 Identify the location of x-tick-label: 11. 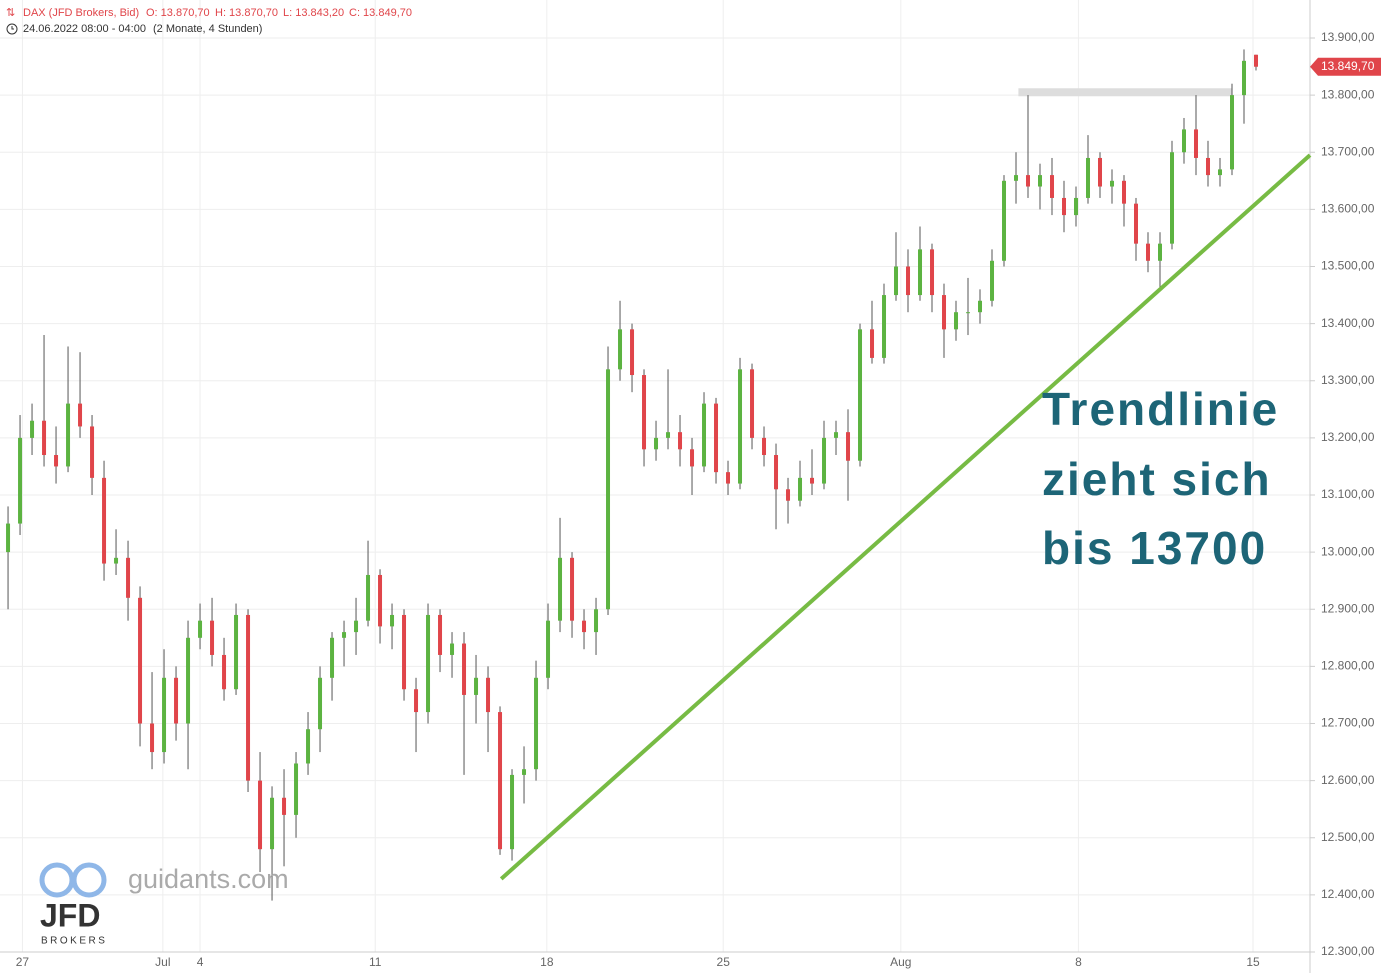
(375, 962).